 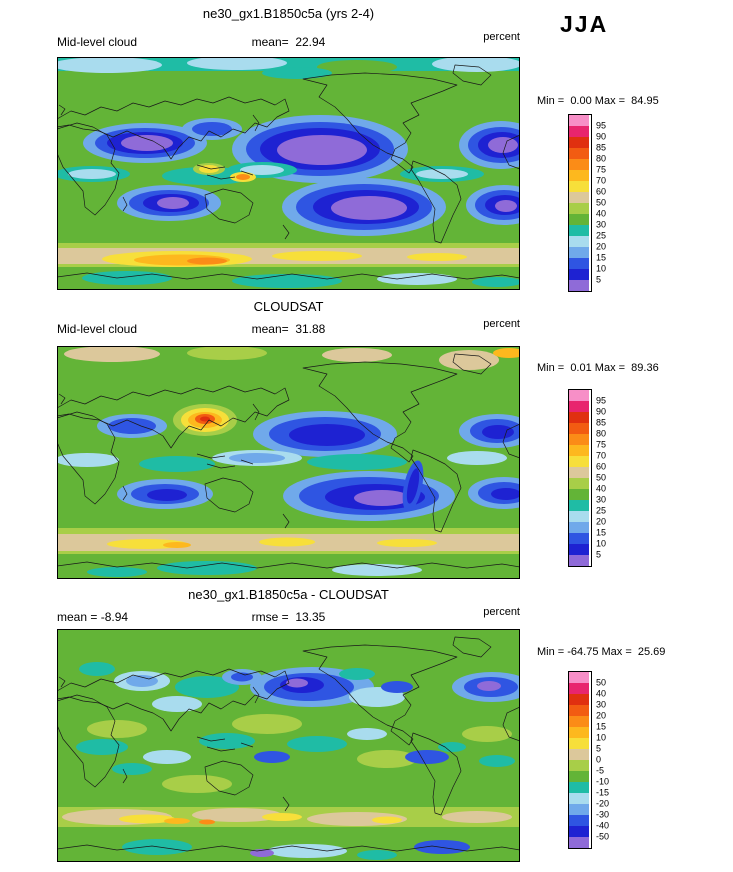 What do you see at coordinates (600, 770) in the screenshot?
I see `colorbar-tick-label: -5` at bounding box center [600, 770].